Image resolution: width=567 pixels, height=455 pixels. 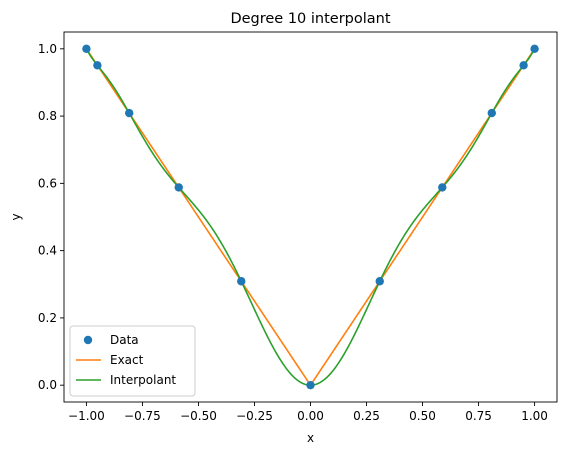 I want to click on legend-label: Exact, so click(x=127, y=360).